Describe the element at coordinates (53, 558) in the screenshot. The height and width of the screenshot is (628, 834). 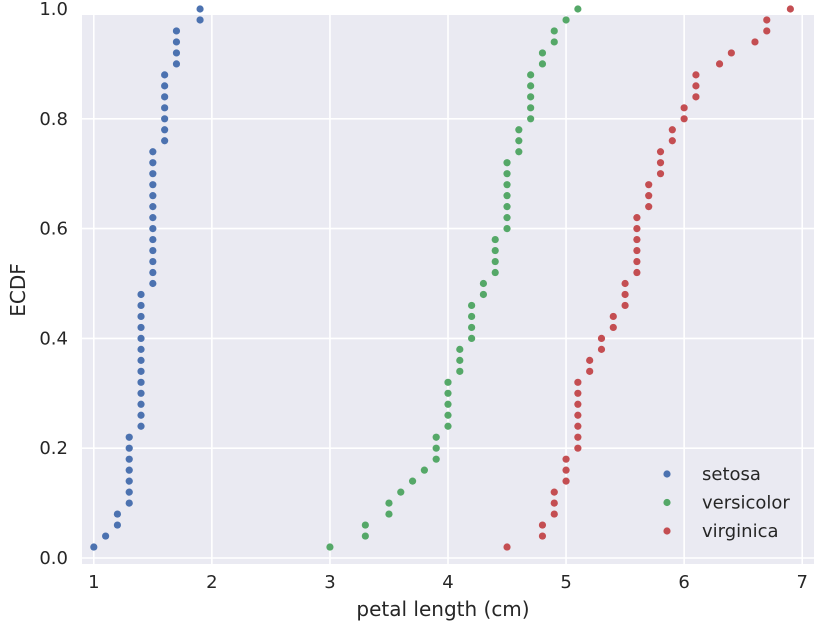
I see `y-tick-label: 0.0` at that location.